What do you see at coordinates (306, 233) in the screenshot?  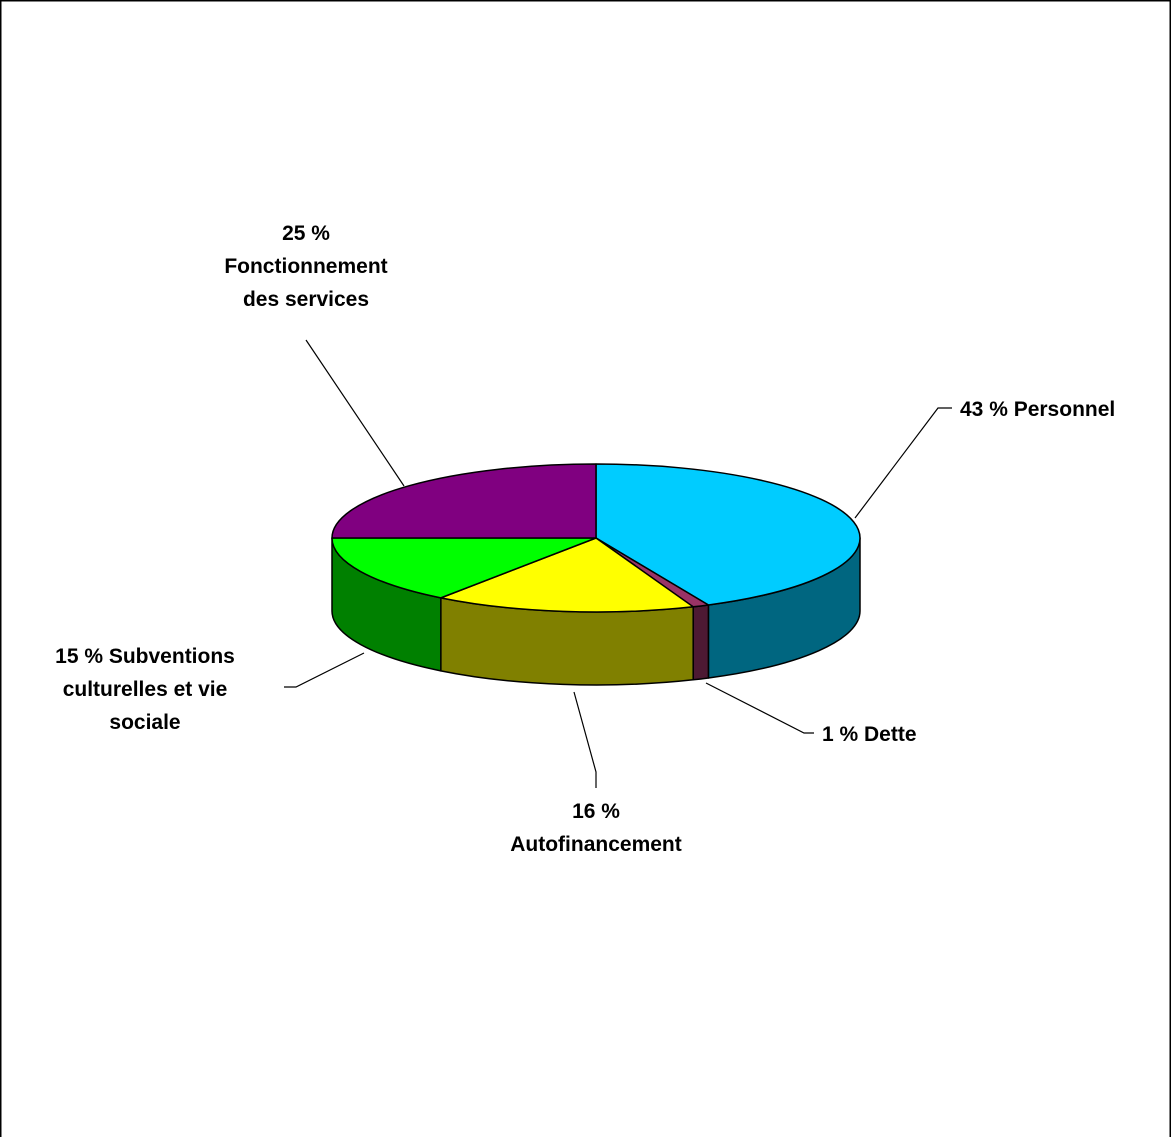 I see `data-label-line: 25 %` at bounding box center [306, 233].